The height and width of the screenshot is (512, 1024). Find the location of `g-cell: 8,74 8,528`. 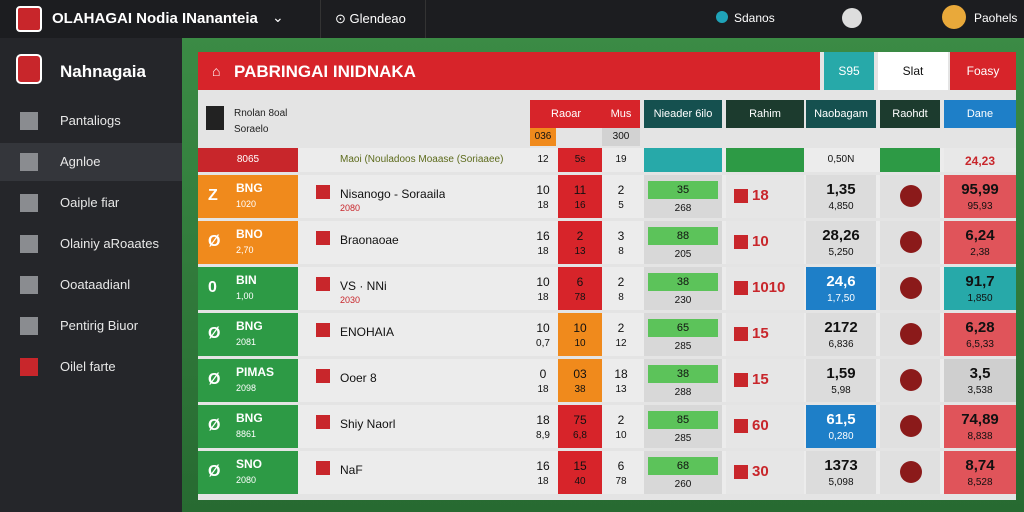

g-cell: 8,74 8,528 is located at coordinates (980, 472).